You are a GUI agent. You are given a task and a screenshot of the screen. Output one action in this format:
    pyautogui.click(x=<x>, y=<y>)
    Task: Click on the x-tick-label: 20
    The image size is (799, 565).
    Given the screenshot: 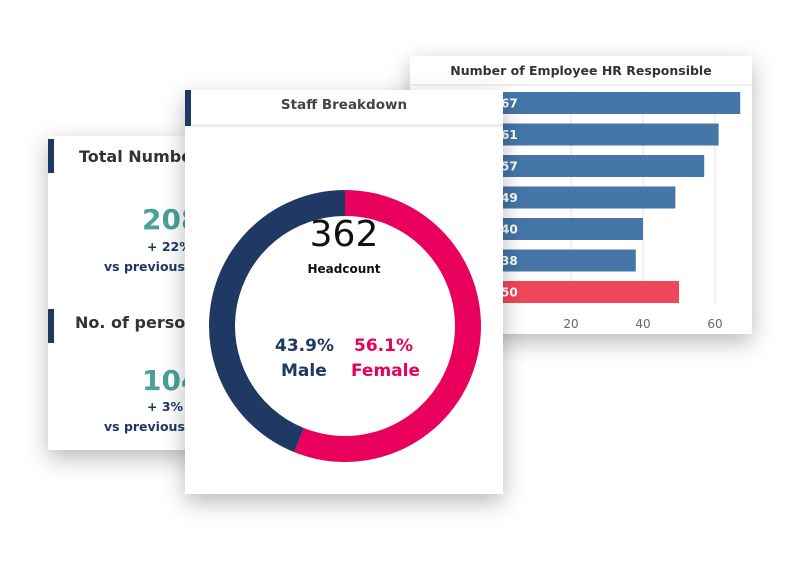 What is the action you would take?
    pyautogui.click(x=570, y=324)
    